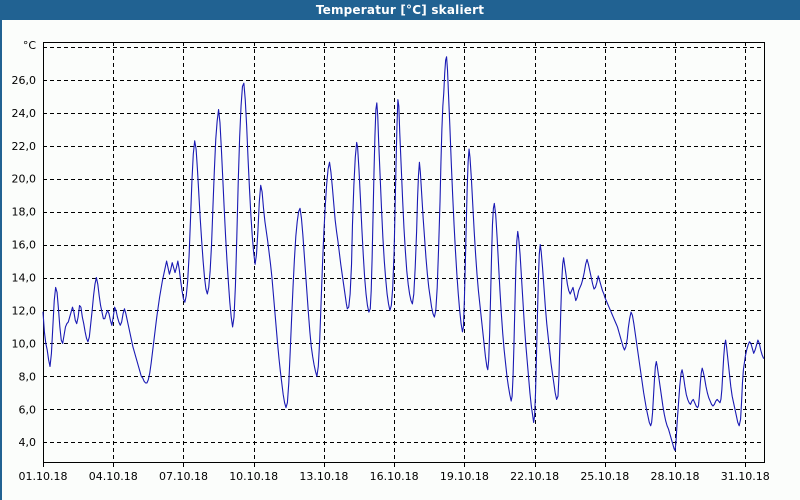 This screenshot has width=800, height=500. Describe the element at coordinates (183, 476) in the screenshot. I see `x-axis-tick-label: 07.10.18` at that location.